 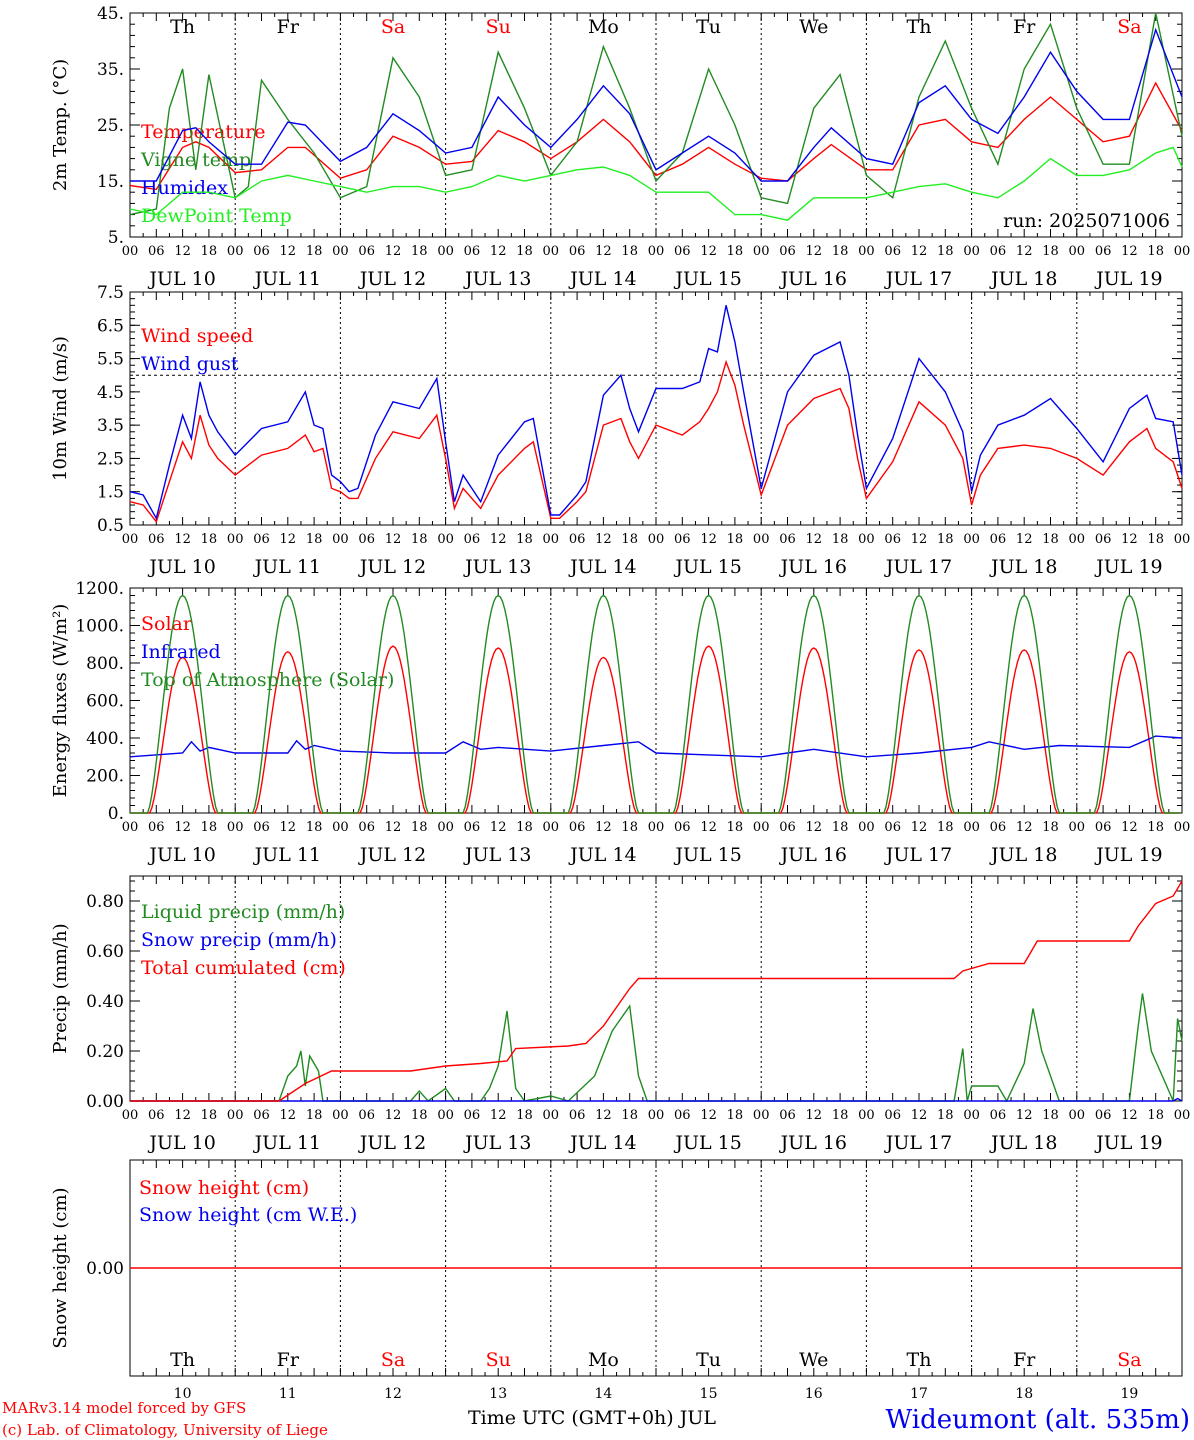 I want to click on date-label: JUL 10, so click(x=181, y=1143).